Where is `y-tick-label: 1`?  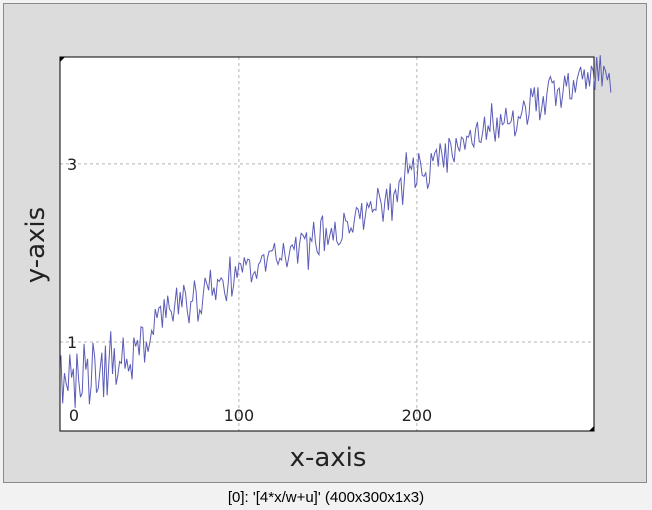 y-tick-label: 1 is located at coordinates (72, 342).